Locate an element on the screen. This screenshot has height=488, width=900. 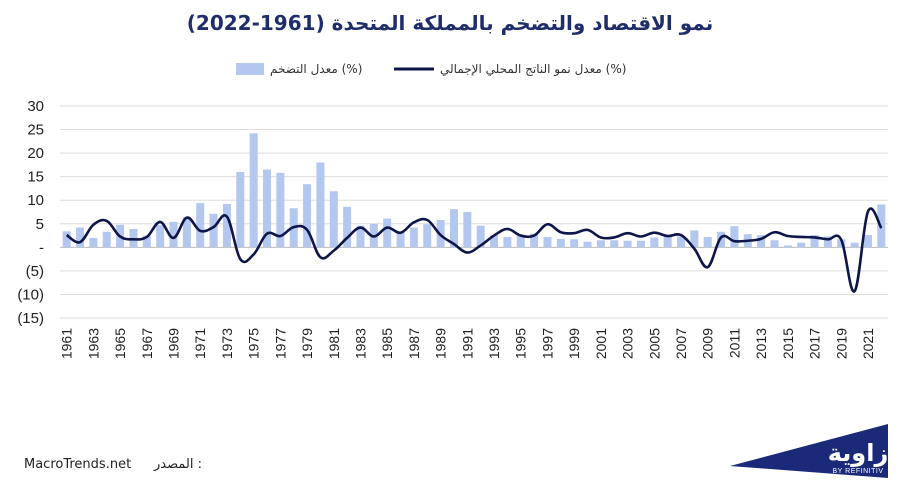
x-tick-label: 2015 is located at coordinates (788, 343).